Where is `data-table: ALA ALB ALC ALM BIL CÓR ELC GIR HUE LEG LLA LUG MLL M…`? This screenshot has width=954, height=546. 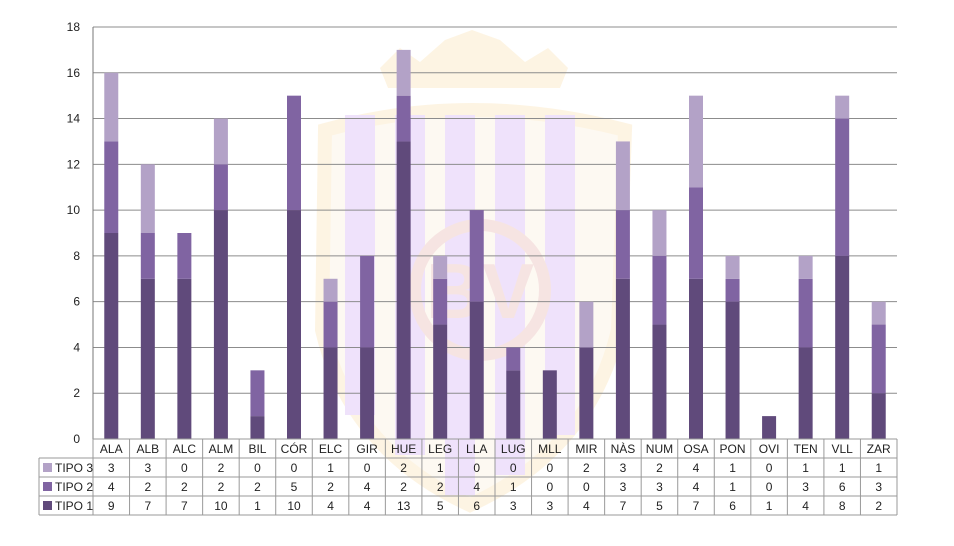
data-table: ALA ALB ALC ALM BIL CÓR ELC GIR HUE LEG LLA LUG MLL M… is located at coordinates (468, 477).